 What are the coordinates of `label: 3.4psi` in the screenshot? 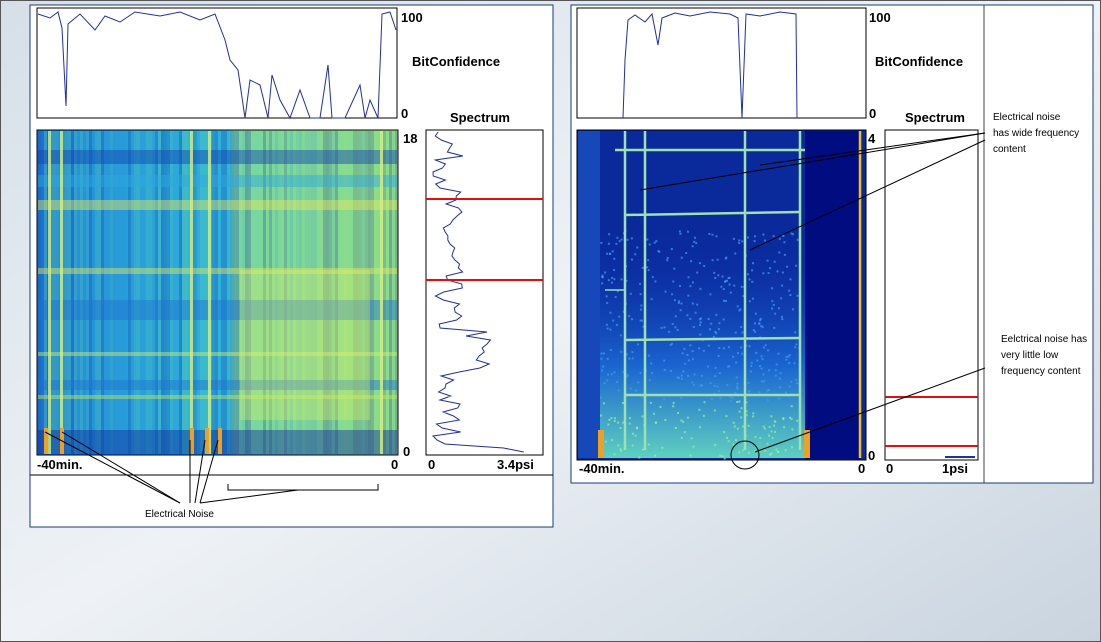 It's located at (515, 464).